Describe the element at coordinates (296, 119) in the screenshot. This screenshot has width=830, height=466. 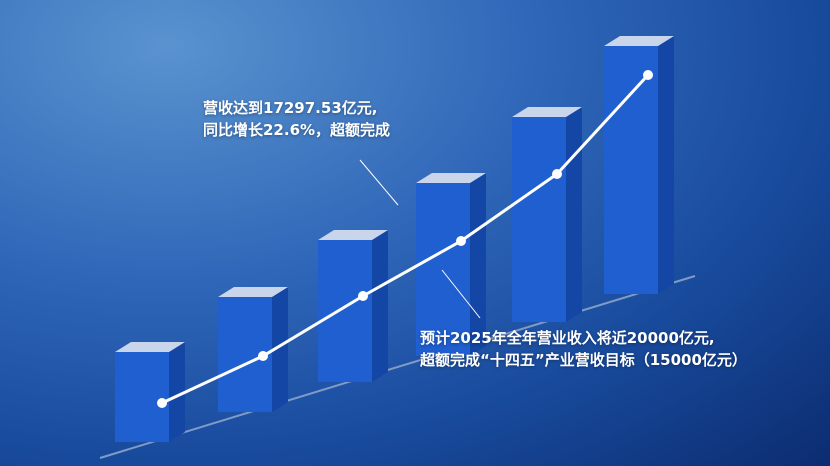
I see `annotation-revenue: 营收达到17297.53亿元, 同比增长22.6%，超额完成` at that location.